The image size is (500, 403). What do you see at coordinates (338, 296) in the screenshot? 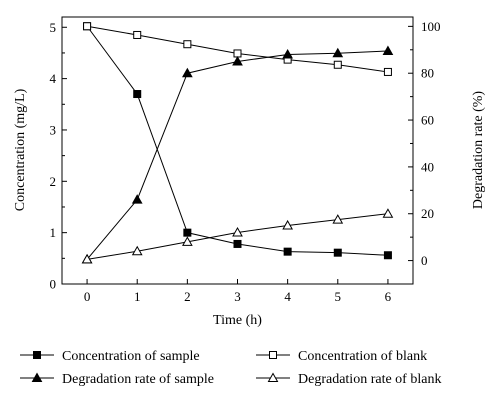
I see `x-tick-label: 5` at bounding box center [338, 296].